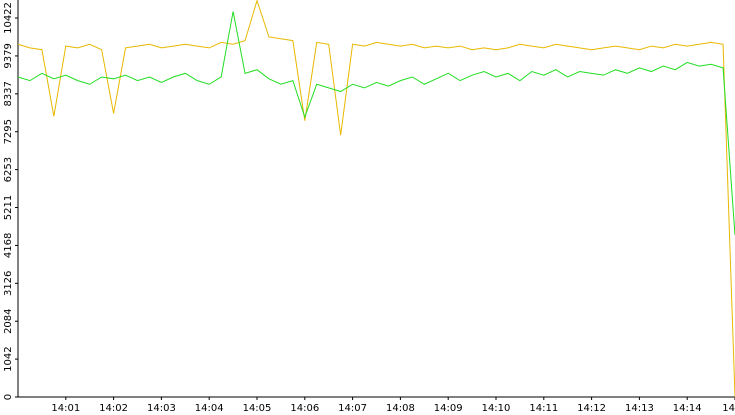  What do you see at coordinates (400, 408) in the screenshot?
I see `x-tick-label: 14:08` at bounding box center [400, 408].